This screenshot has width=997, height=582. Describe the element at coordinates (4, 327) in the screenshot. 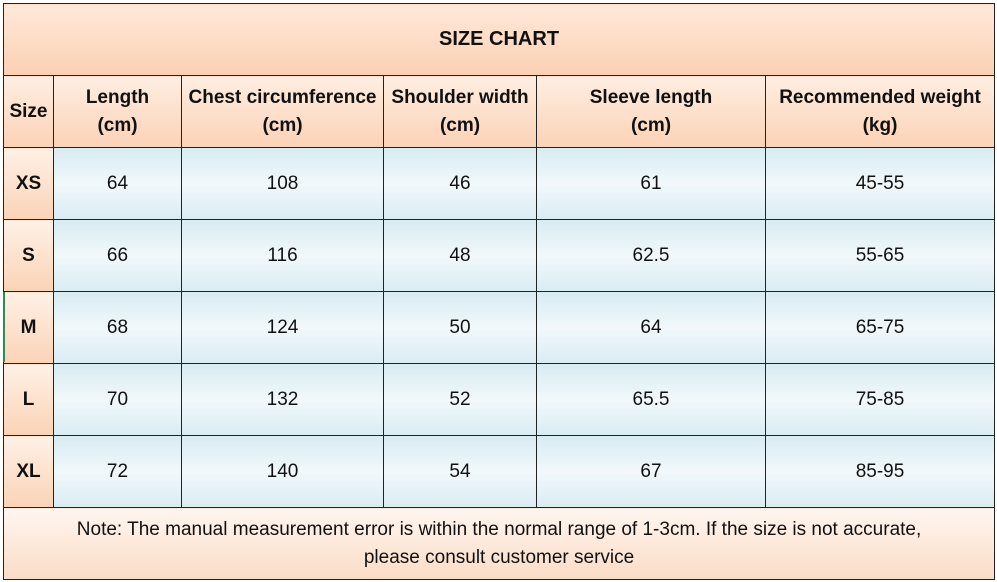

I see `row-selection-marker` at that location.